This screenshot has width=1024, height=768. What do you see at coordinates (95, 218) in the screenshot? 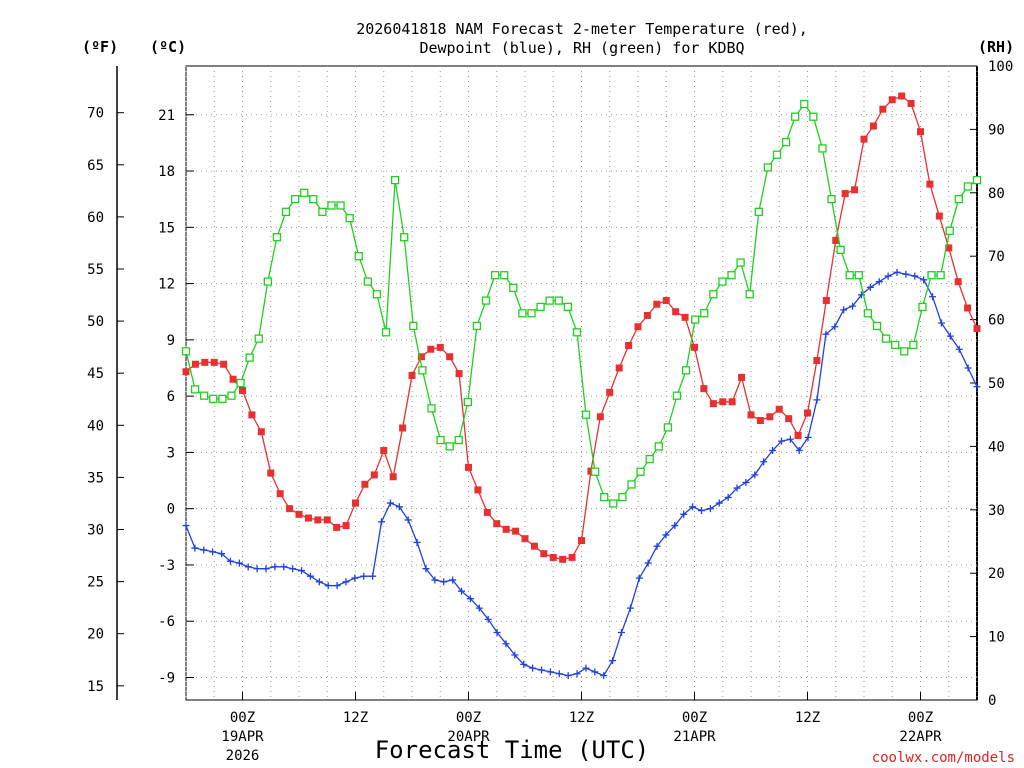
I see `fahrenheit-tick-label: 60` at bounding box center [95, 218].